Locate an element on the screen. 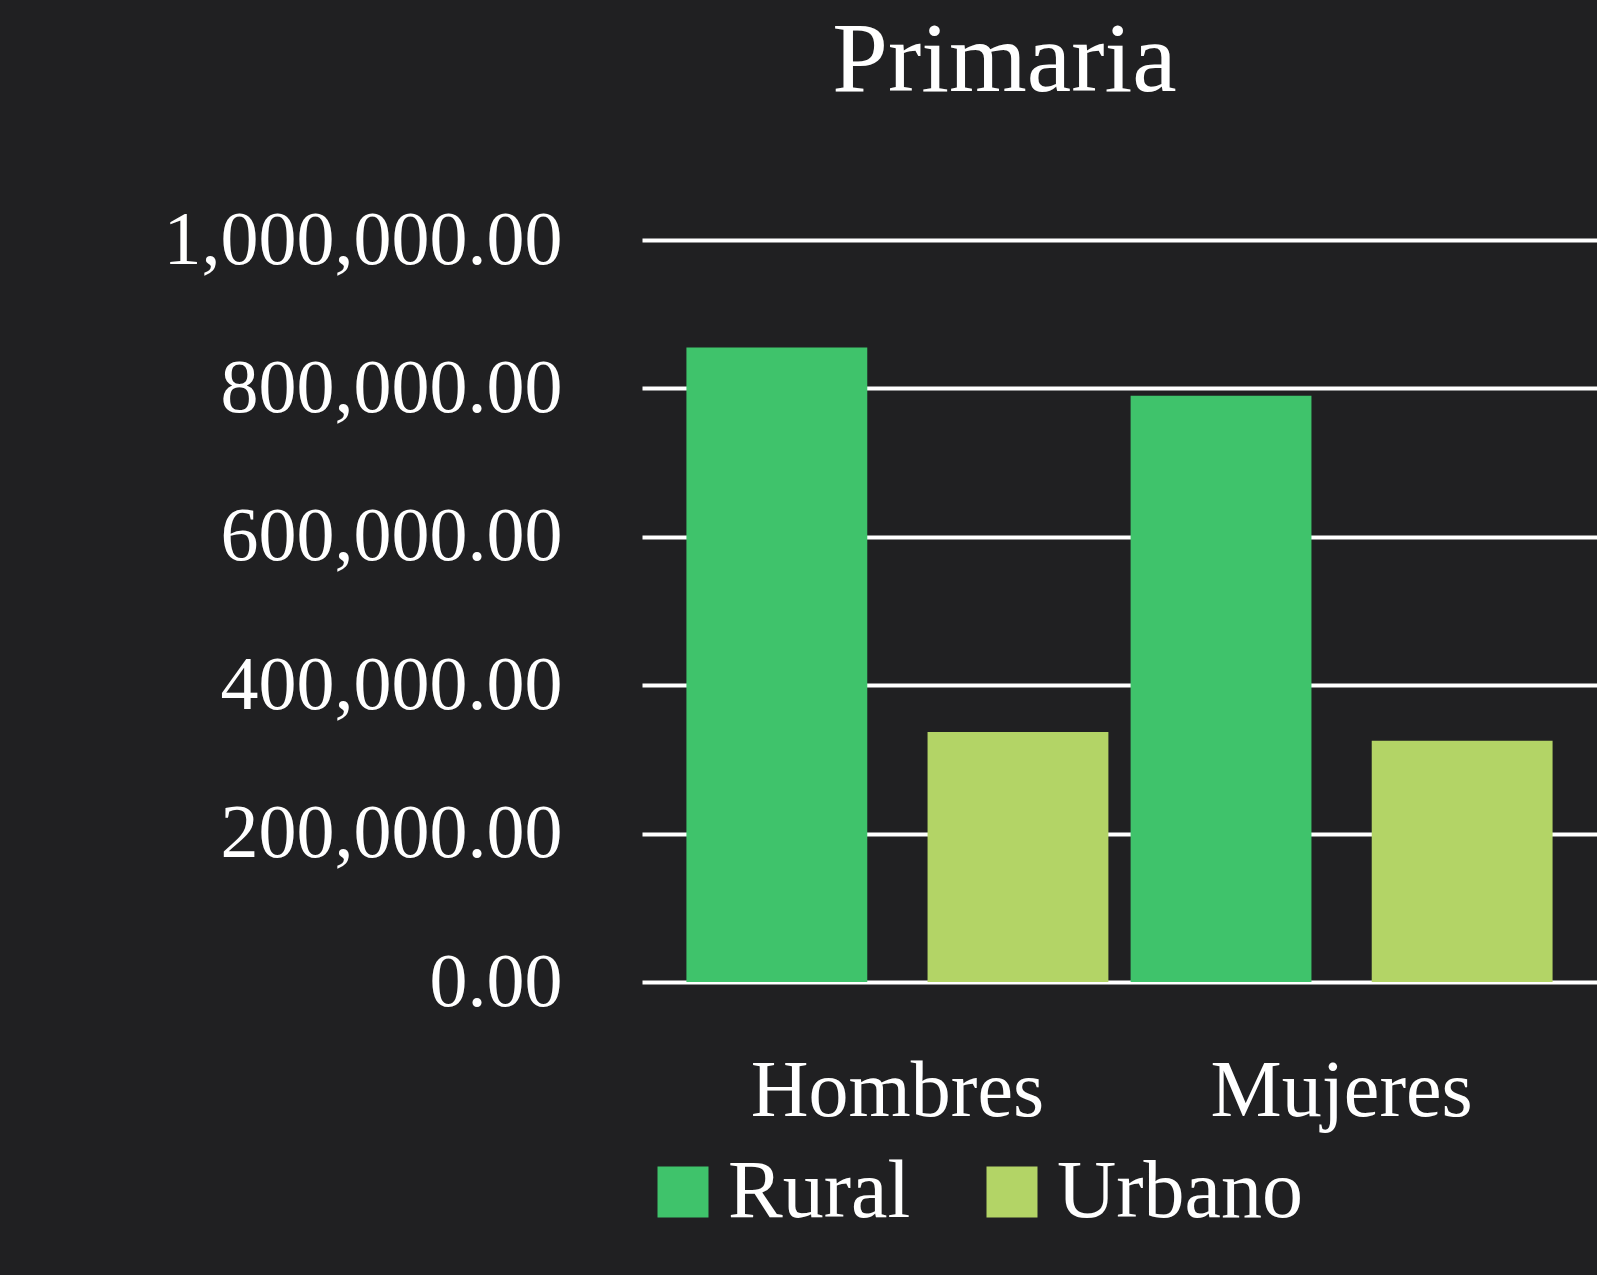 The height and width of the screenshot is (1275, 1597). x-tick-label: Hombres is located at coordinates (897, 1088).